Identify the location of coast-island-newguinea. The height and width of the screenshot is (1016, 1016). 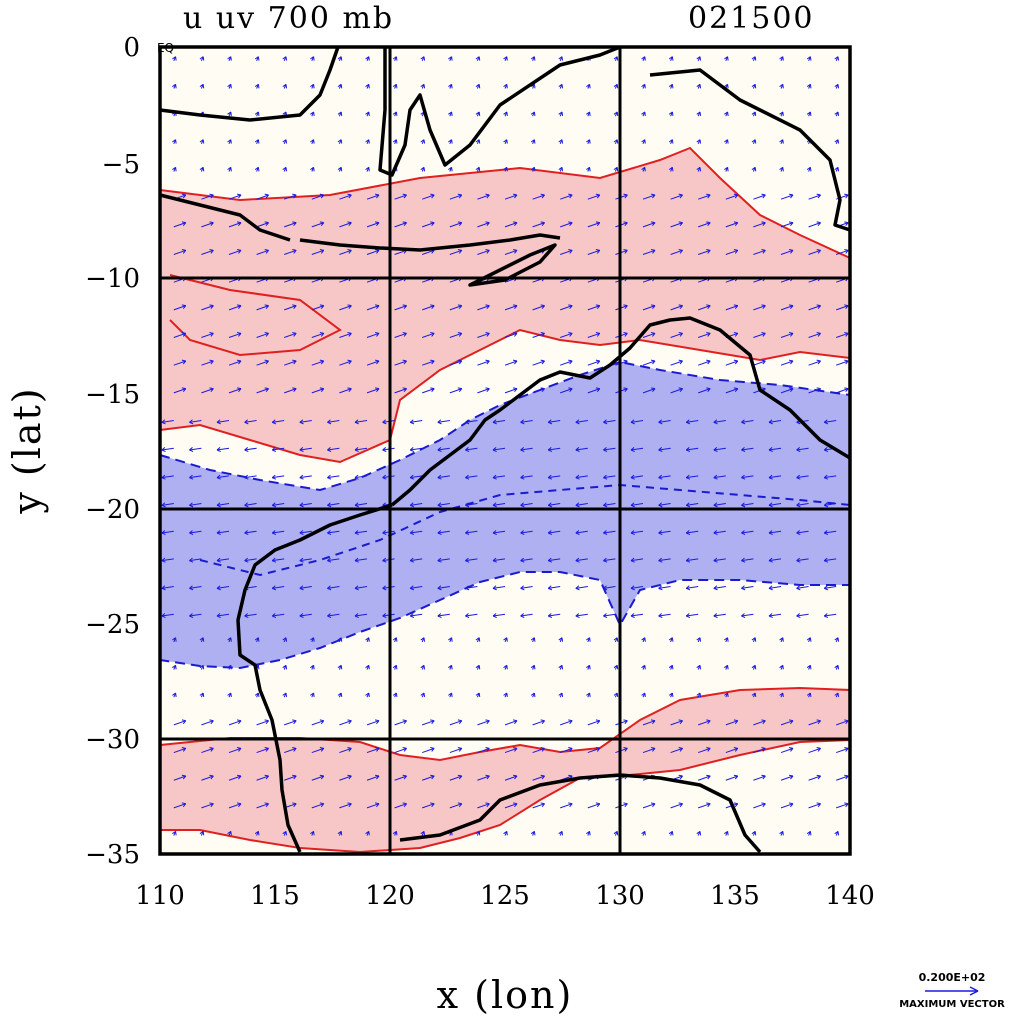
(750, 150).